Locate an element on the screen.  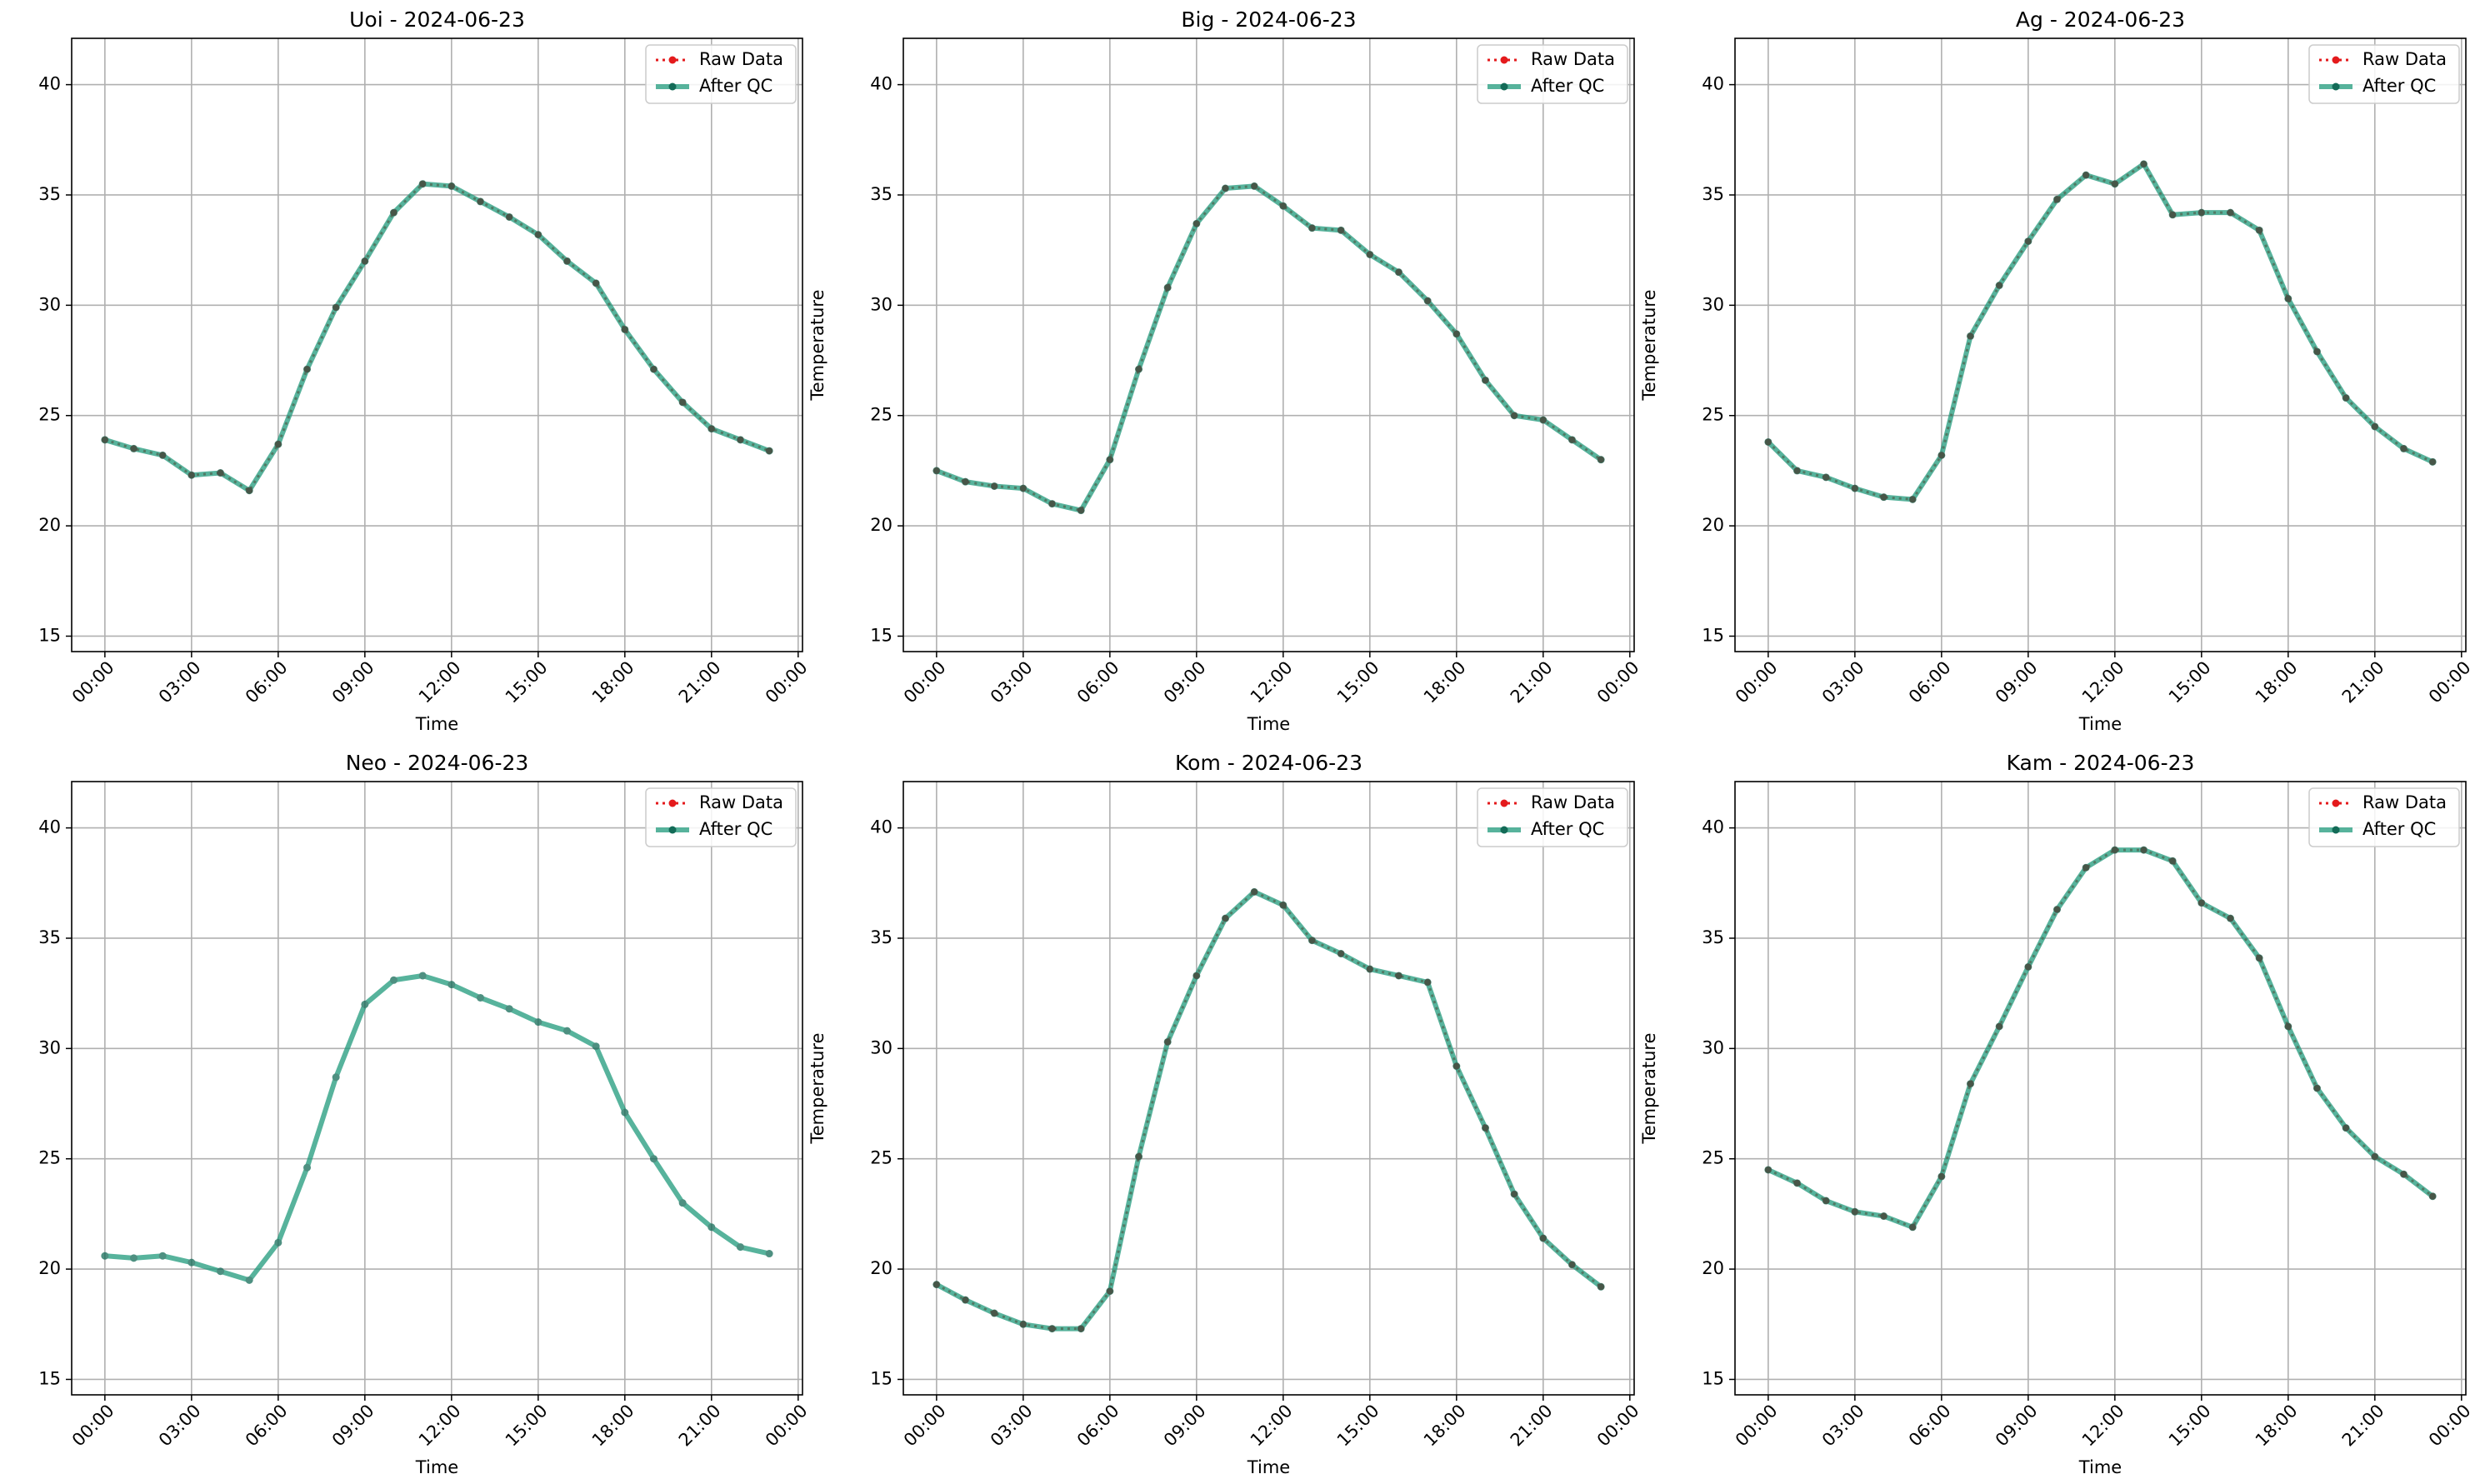
legend-label: After QC is located at coordinates (735, 829).